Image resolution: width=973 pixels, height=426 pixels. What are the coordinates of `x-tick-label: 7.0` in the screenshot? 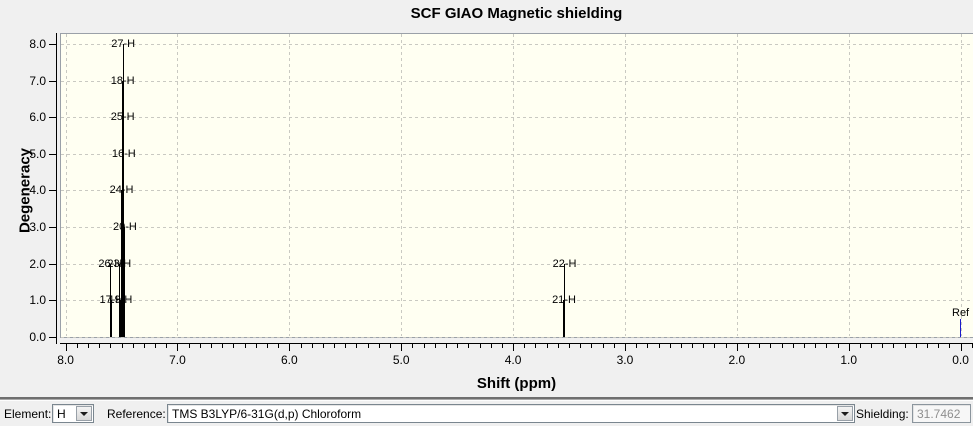 It's located at (177, 360).